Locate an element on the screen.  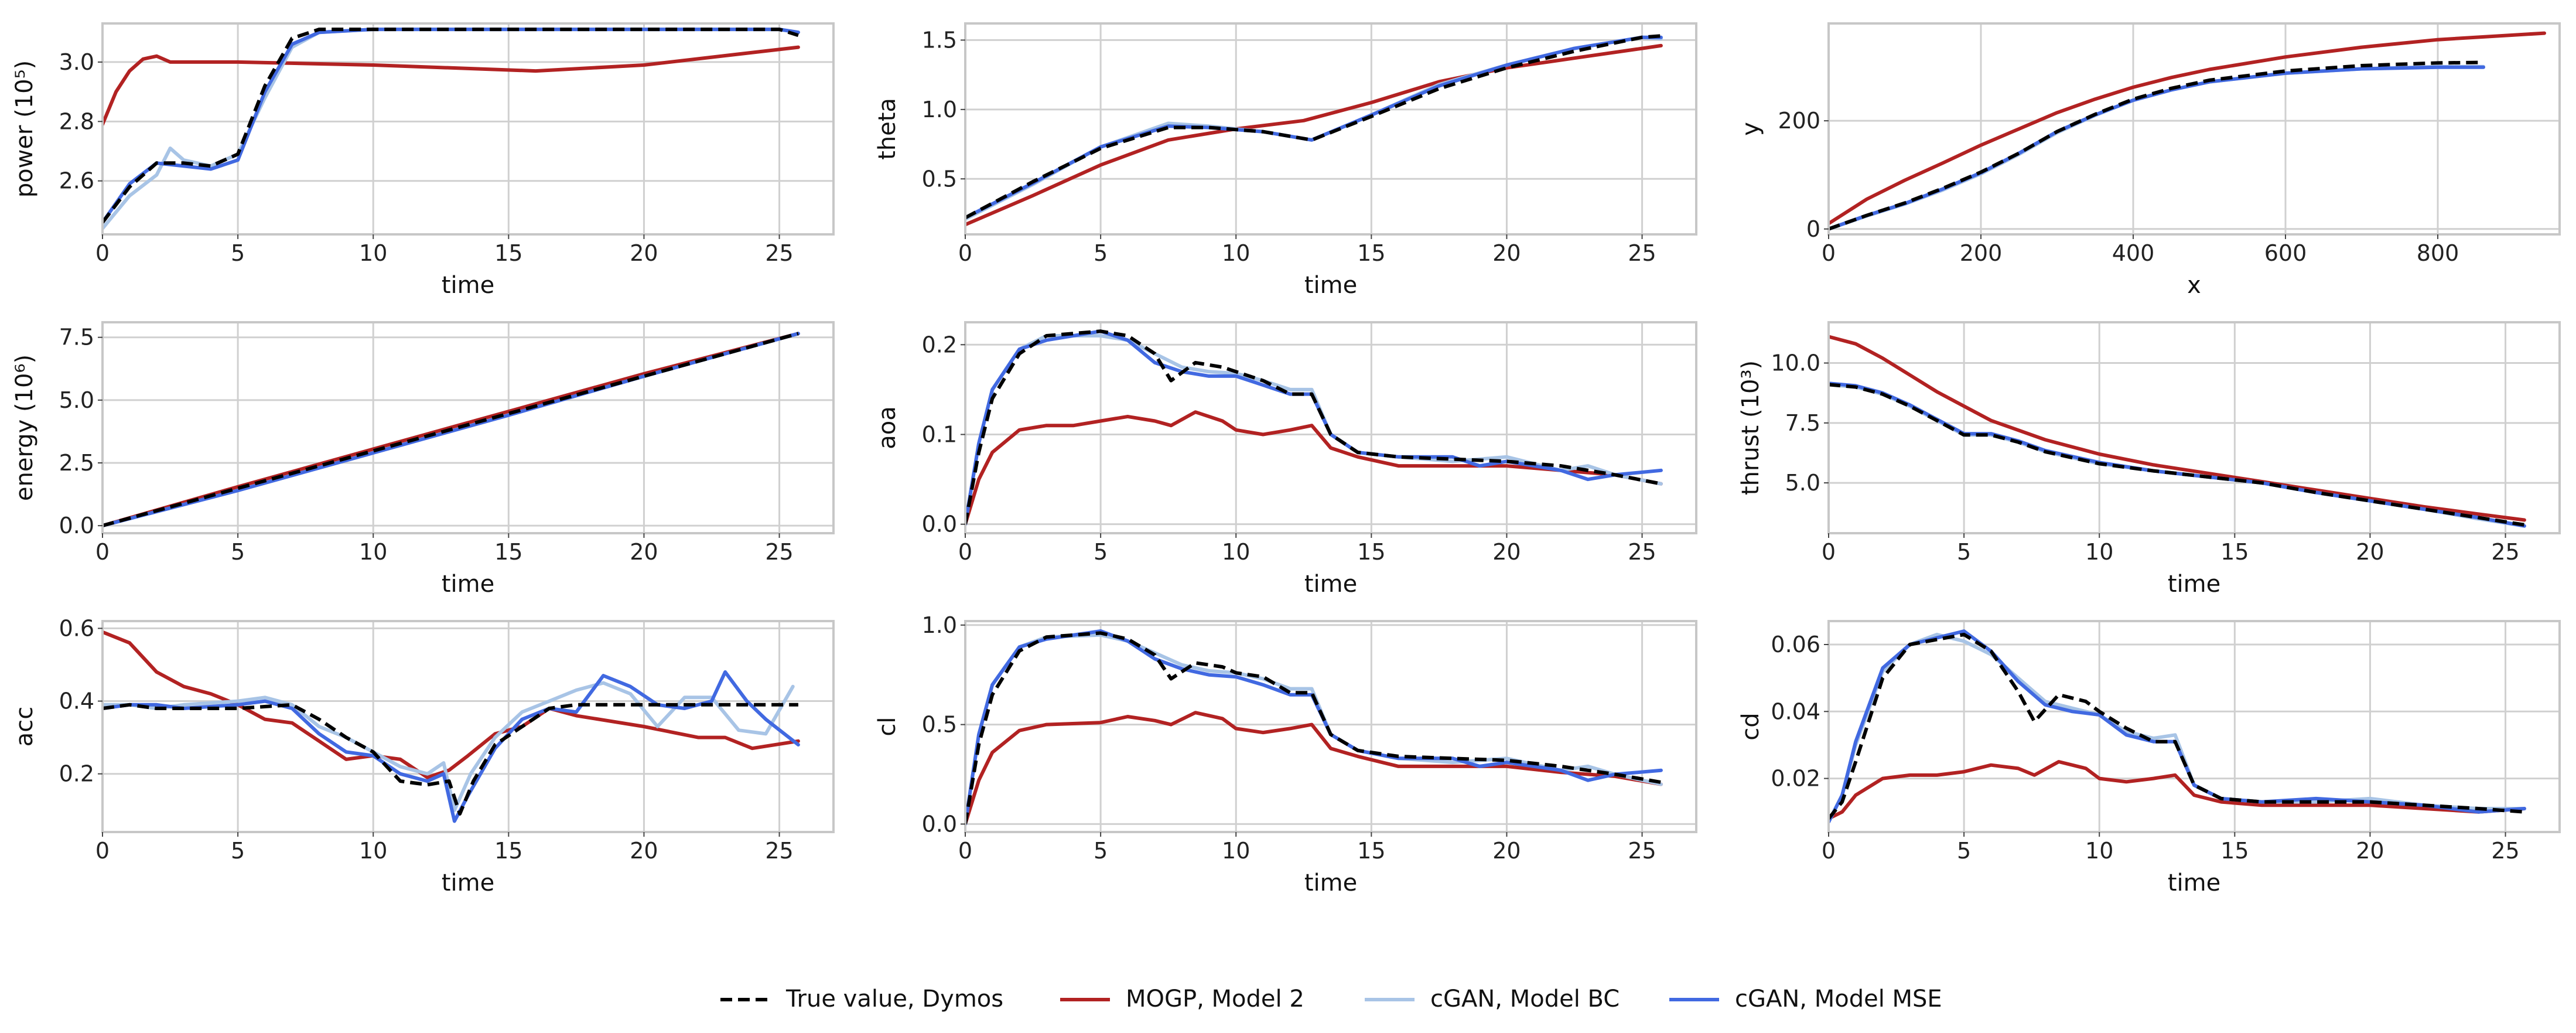
y-tick-label: 0 is located at coordinates (1813, 229).